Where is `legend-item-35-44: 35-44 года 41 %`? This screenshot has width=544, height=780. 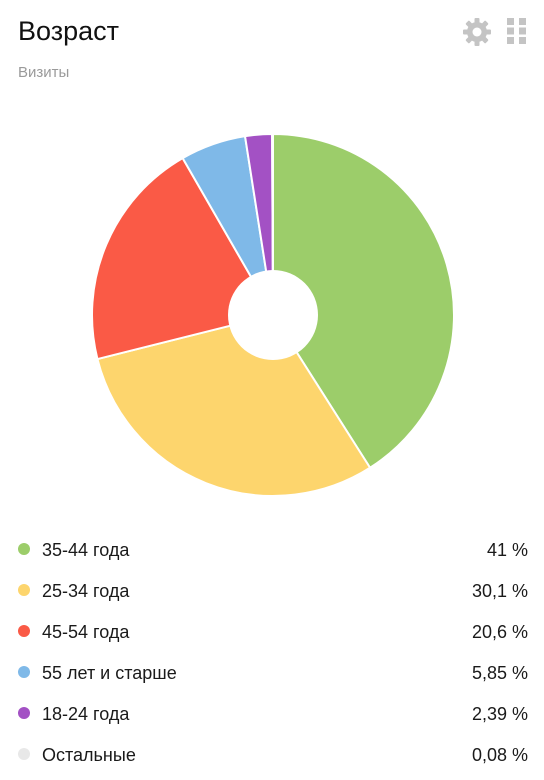 legend-item-35-44: 35-44 года 41 % is located at coordinates (272, 549).